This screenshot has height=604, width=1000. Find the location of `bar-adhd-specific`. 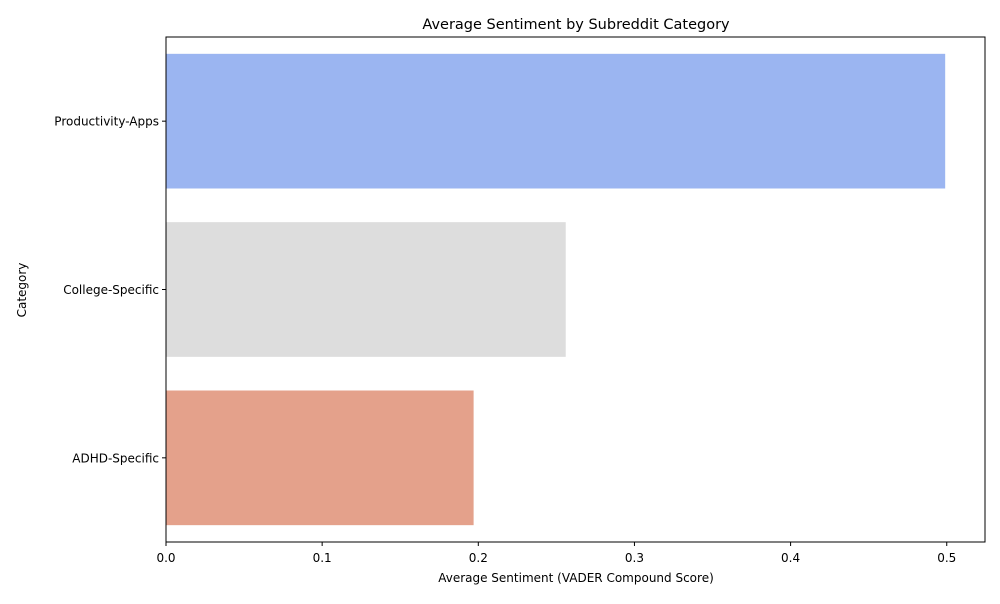

bar-adhd-specific is located at coordinates (320, 458).